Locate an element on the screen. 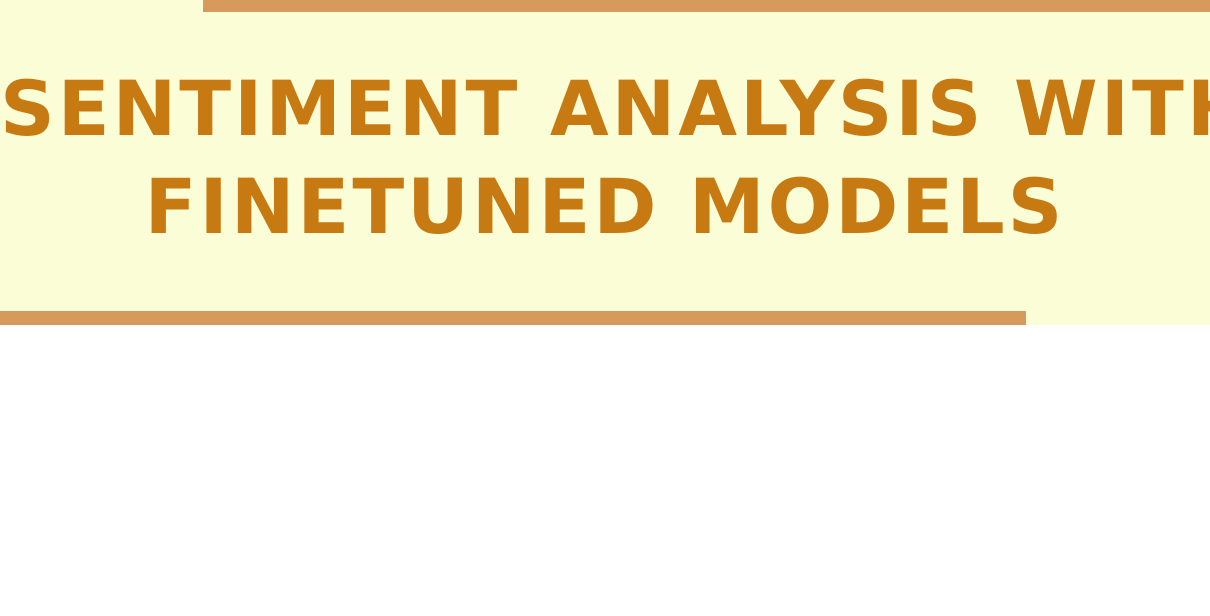 The width and height of the screenshot is (1210, 616). title-line-1: SENTIMENT ANALYSIS WITH is located at coordinates (605, 108).